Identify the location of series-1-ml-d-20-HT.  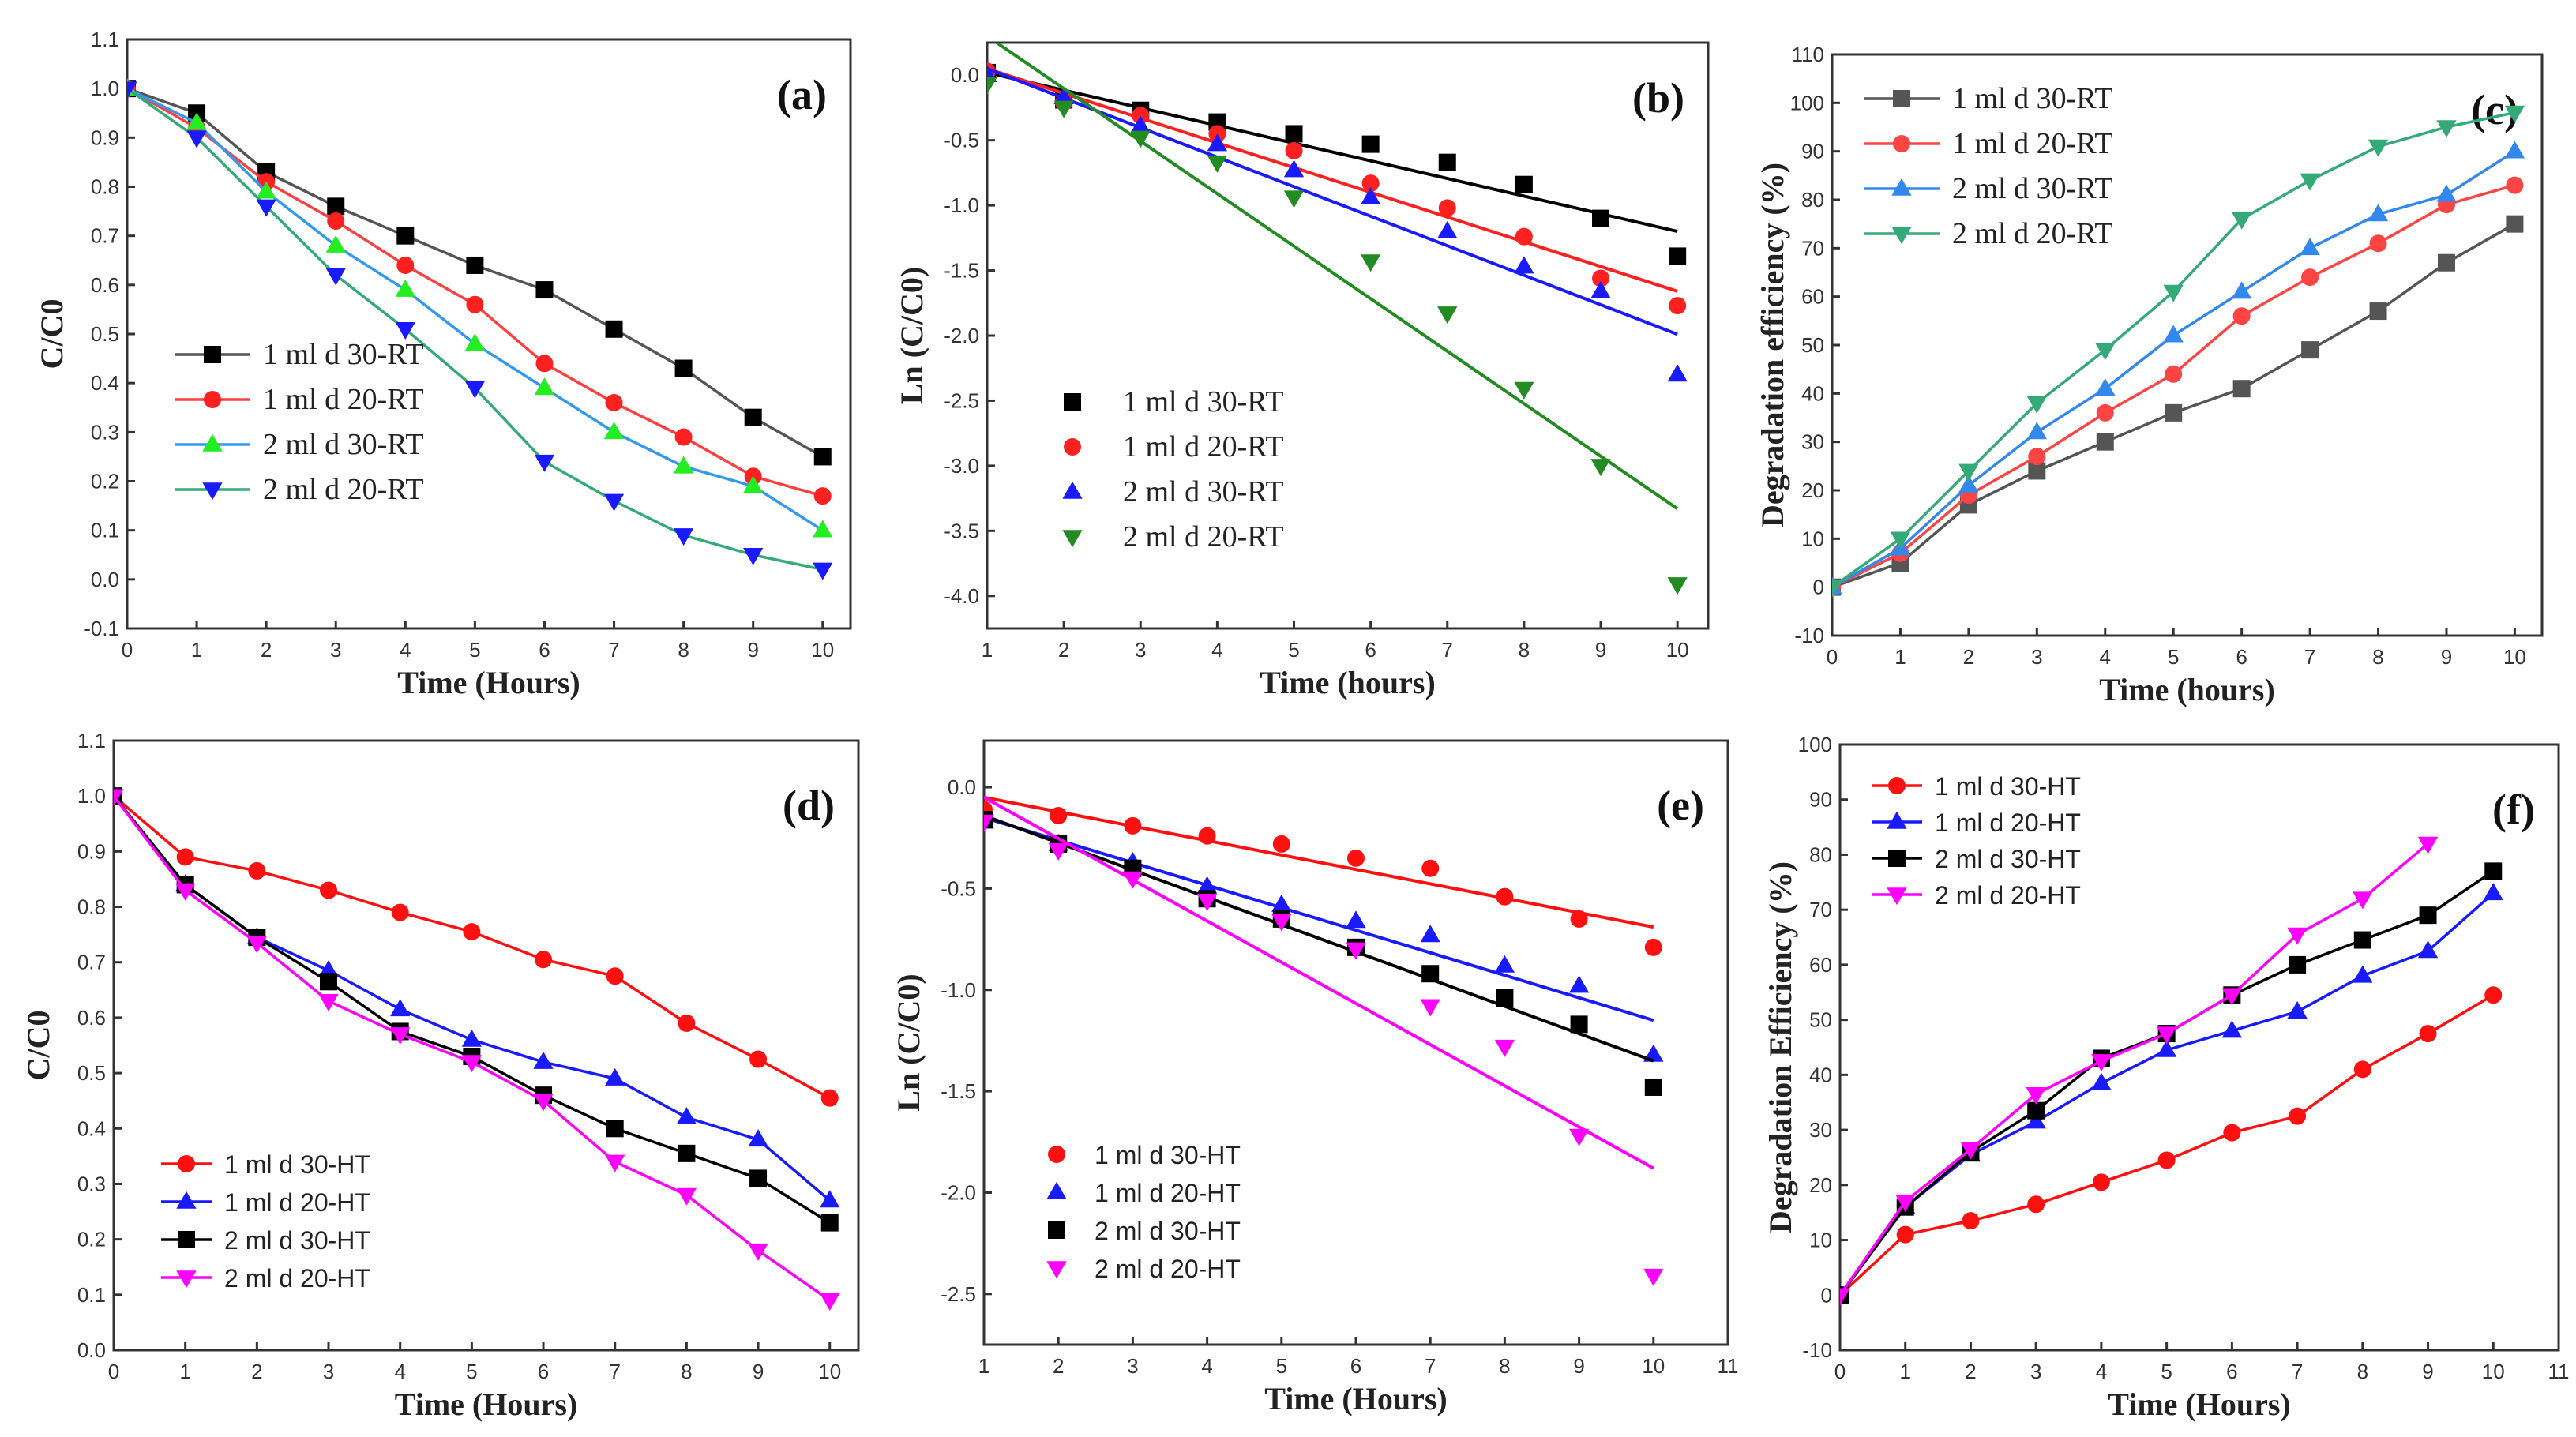
(477, 996).